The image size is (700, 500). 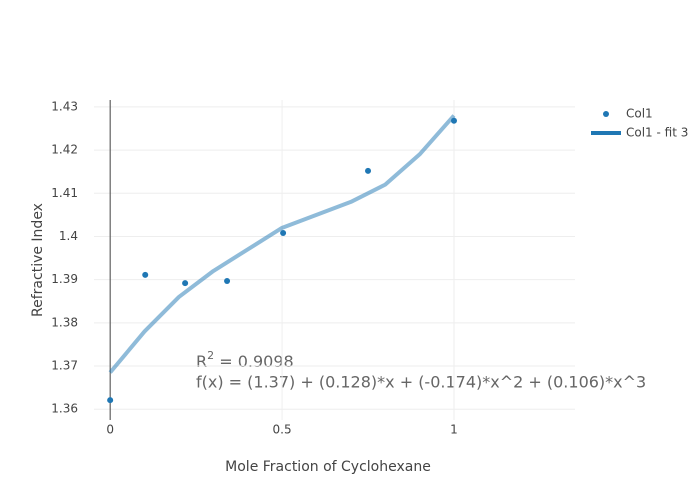 I want to click on y-tick-label: 1.37, so click(x=64, y=366).